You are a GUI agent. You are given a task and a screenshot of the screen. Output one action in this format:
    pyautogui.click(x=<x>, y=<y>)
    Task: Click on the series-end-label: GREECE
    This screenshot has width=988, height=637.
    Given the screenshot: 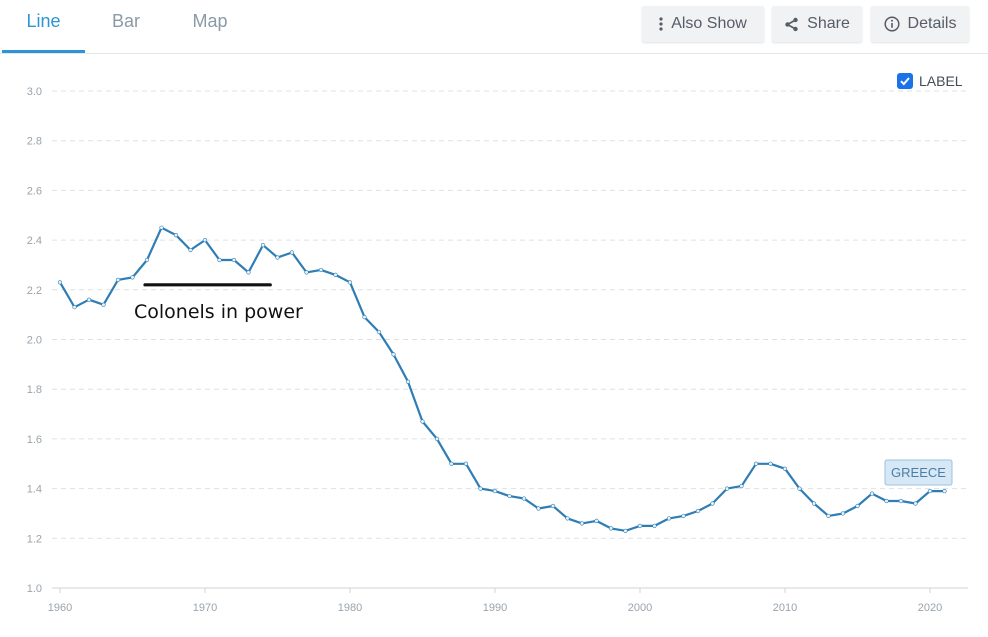 What is the action you would take?
    pyautogui.click(x=918, y=472)
    